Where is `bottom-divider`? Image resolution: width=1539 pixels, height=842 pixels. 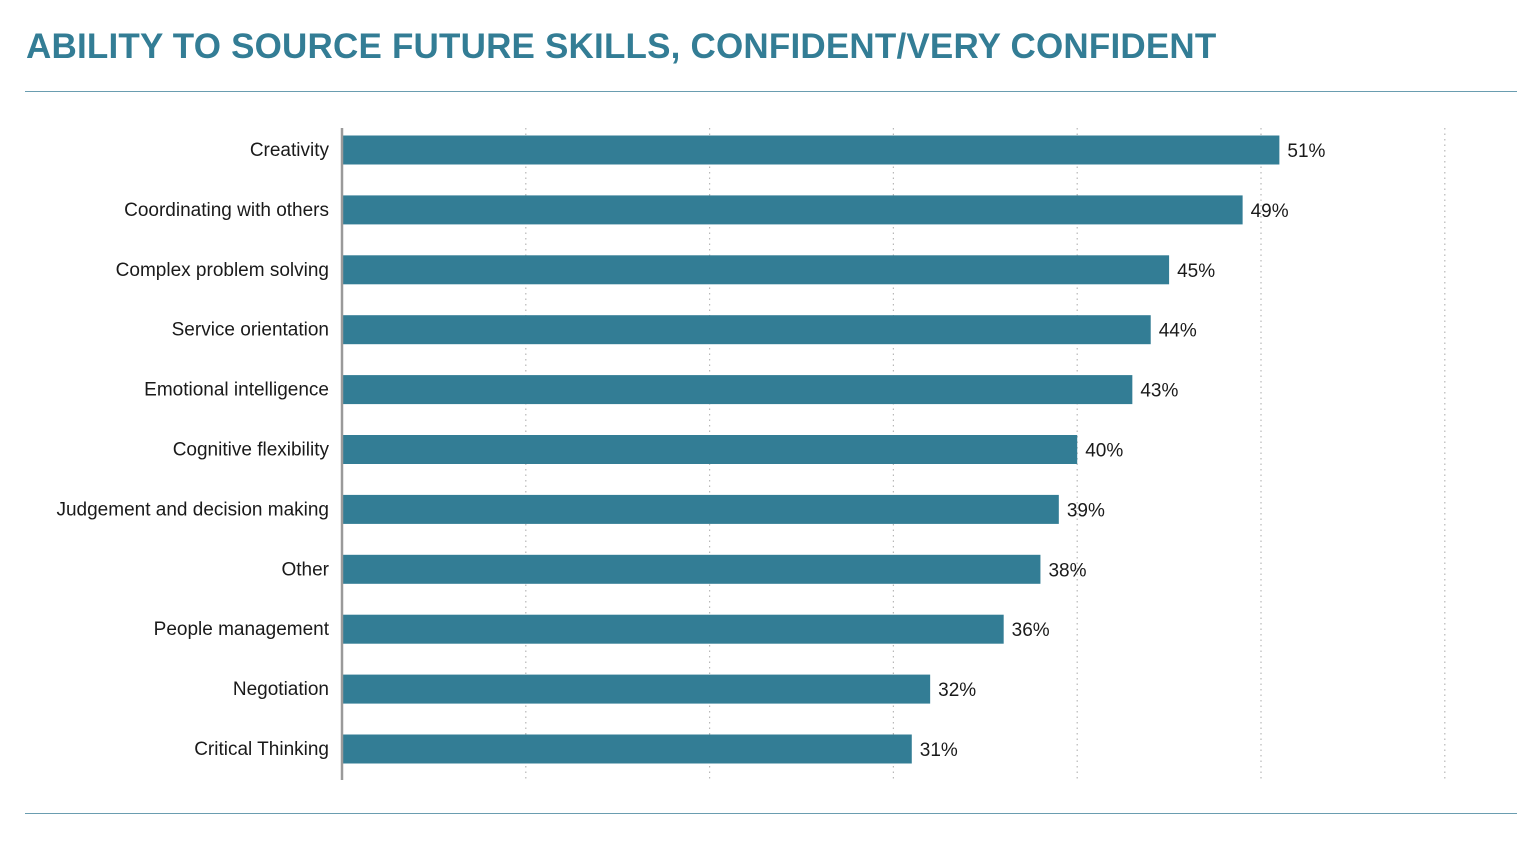 bottom-divider is located at coordinates (771, 813).